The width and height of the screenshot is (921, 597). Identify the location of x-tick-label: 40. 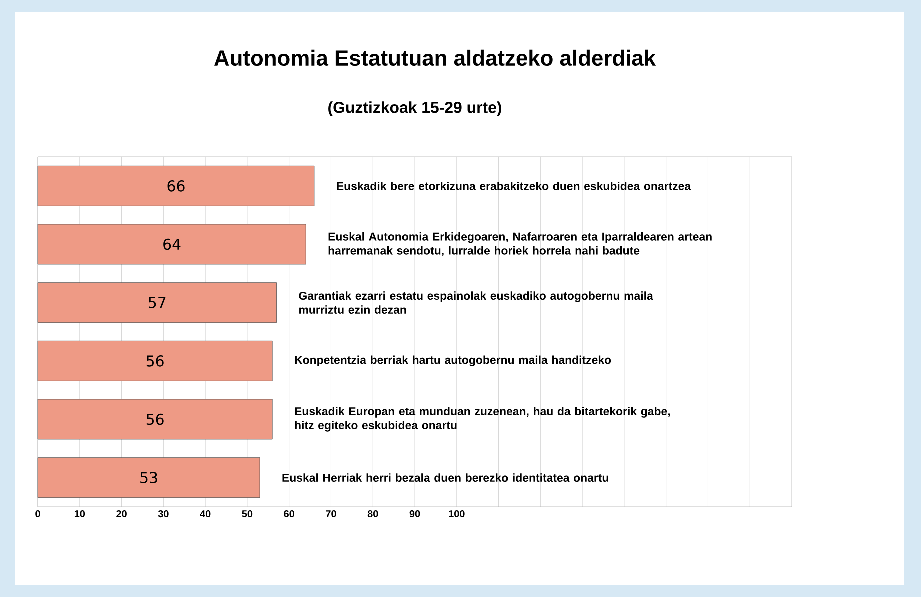
(205, 514).